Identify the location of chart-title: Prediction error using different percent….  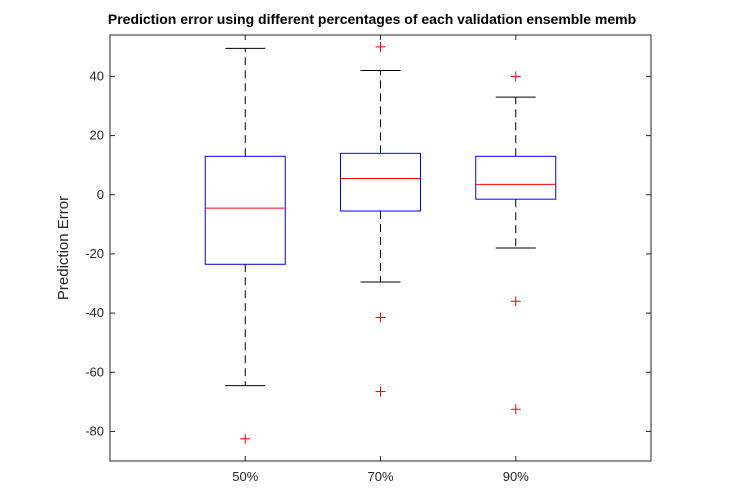
(372, 19).